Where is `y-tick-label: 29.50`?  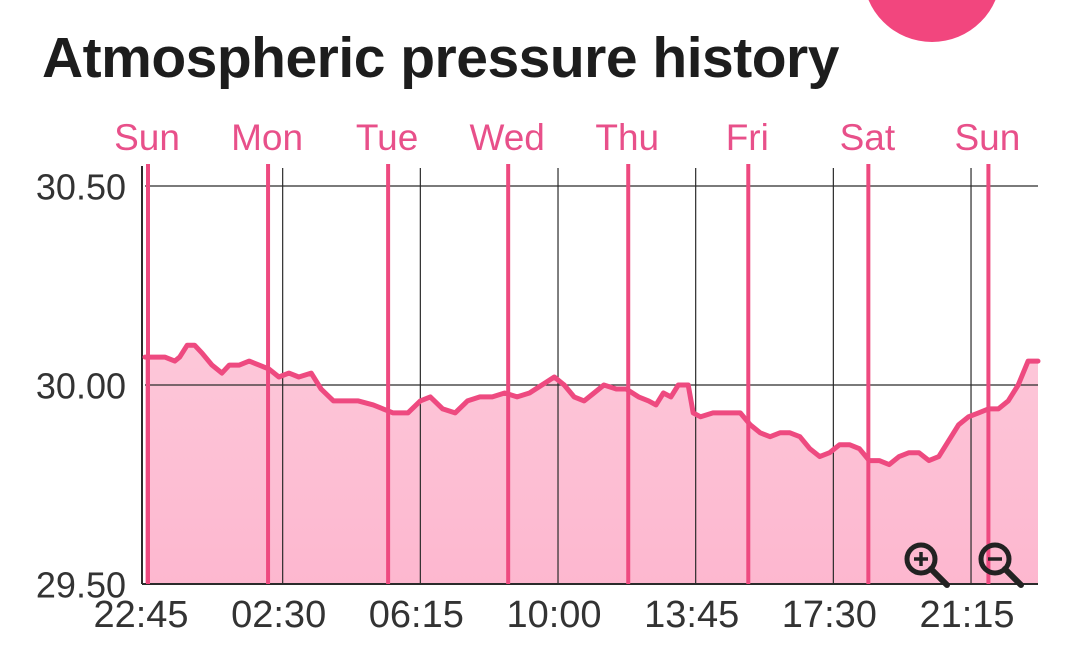 y-tick-label: 29.50 is located at coordinates (81, 585).